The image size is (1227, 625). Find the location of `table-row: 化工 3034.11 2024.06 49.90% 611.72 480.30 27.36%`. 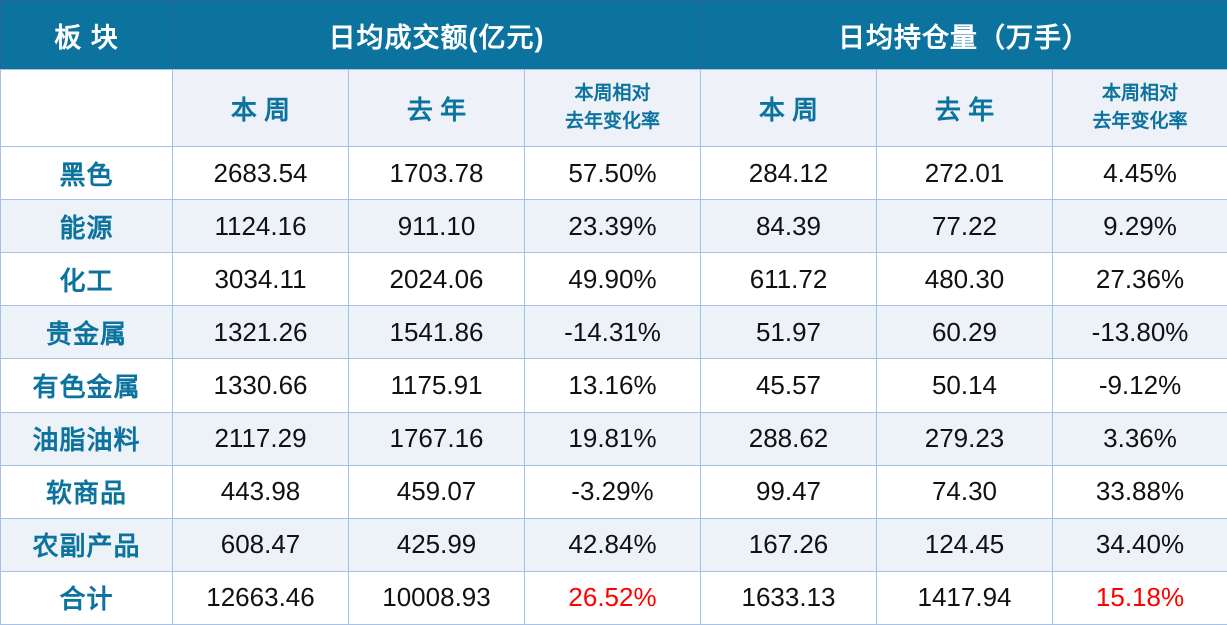

table-row: 化工 3034.11 2024.06 49.90% 611.72 480.30 27.36% is located at coordinates (613, 279).